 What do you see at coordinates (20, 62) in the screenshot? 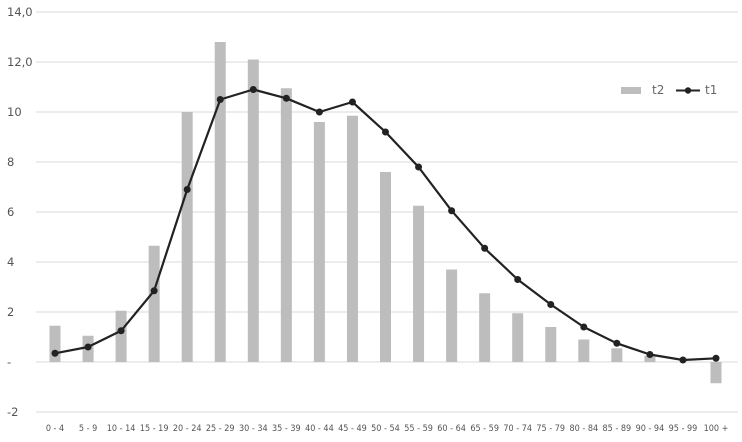
I see `y-tick-label: 12,0` at bounding box center [20, 62].